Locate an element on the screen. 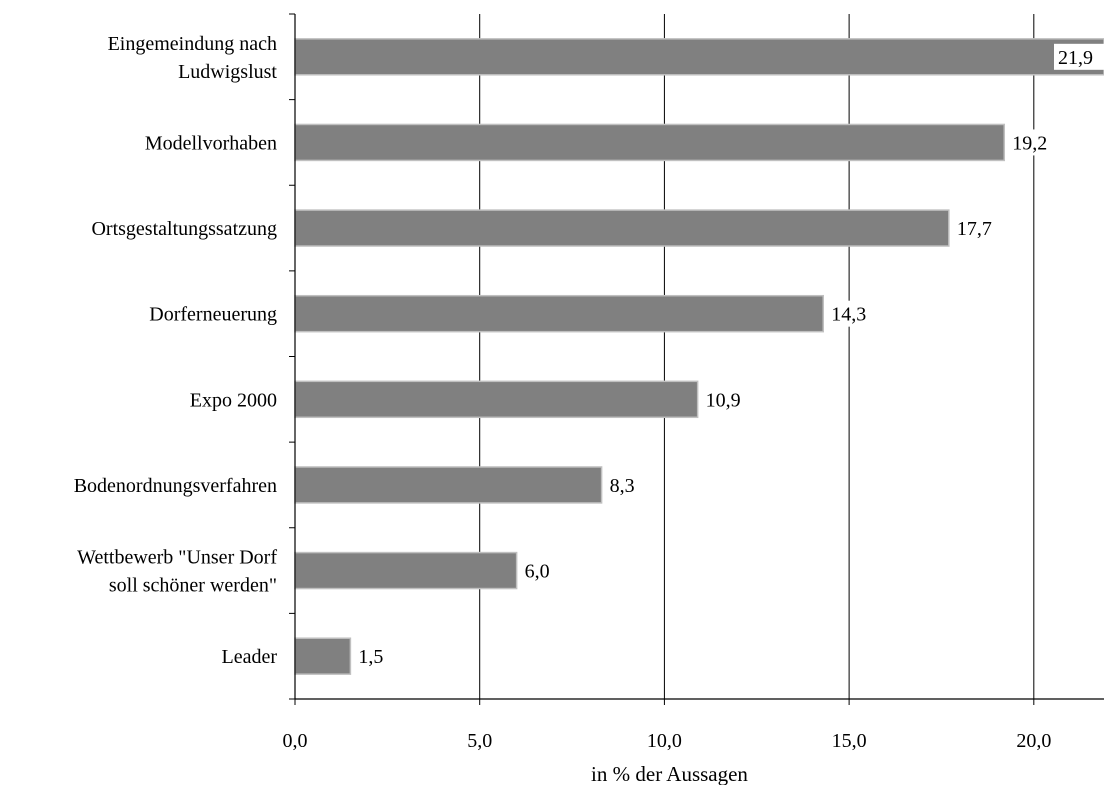 The height and width of the screenshot is (785, 1104). category-label: Bodenordnungsverfahren is located at coordinates (175, 486).